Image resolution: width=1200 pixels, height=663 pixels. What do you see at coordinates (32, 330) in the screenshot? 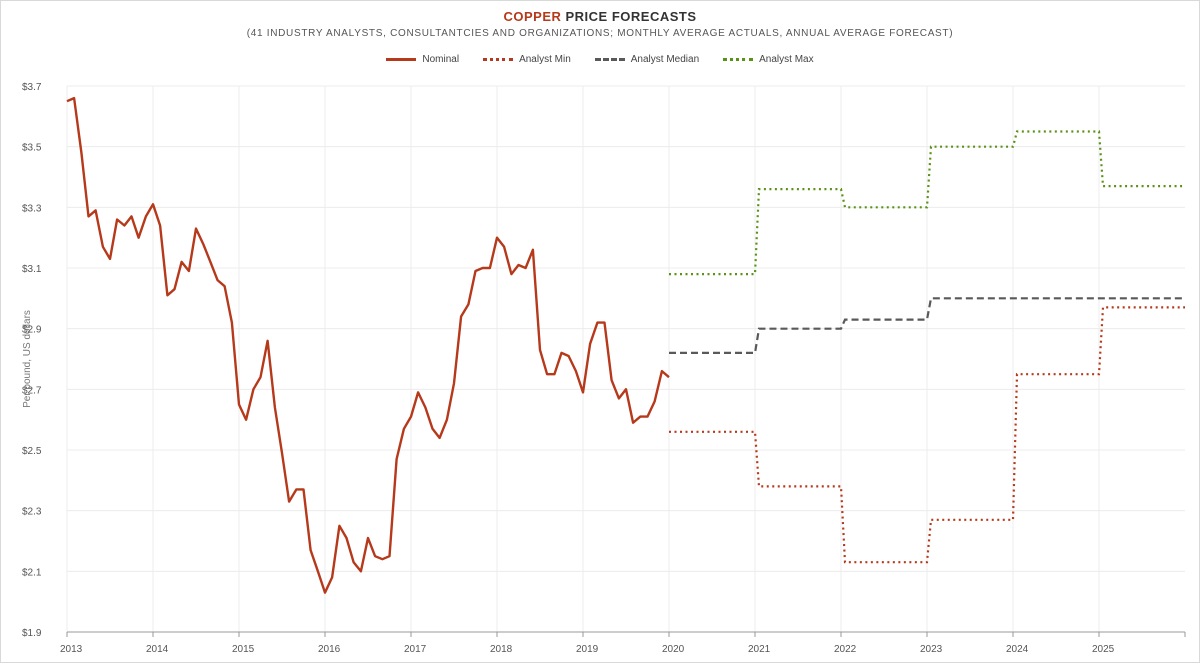
I see `y-tick-label: $2.9` at bounding box center [32, 330].